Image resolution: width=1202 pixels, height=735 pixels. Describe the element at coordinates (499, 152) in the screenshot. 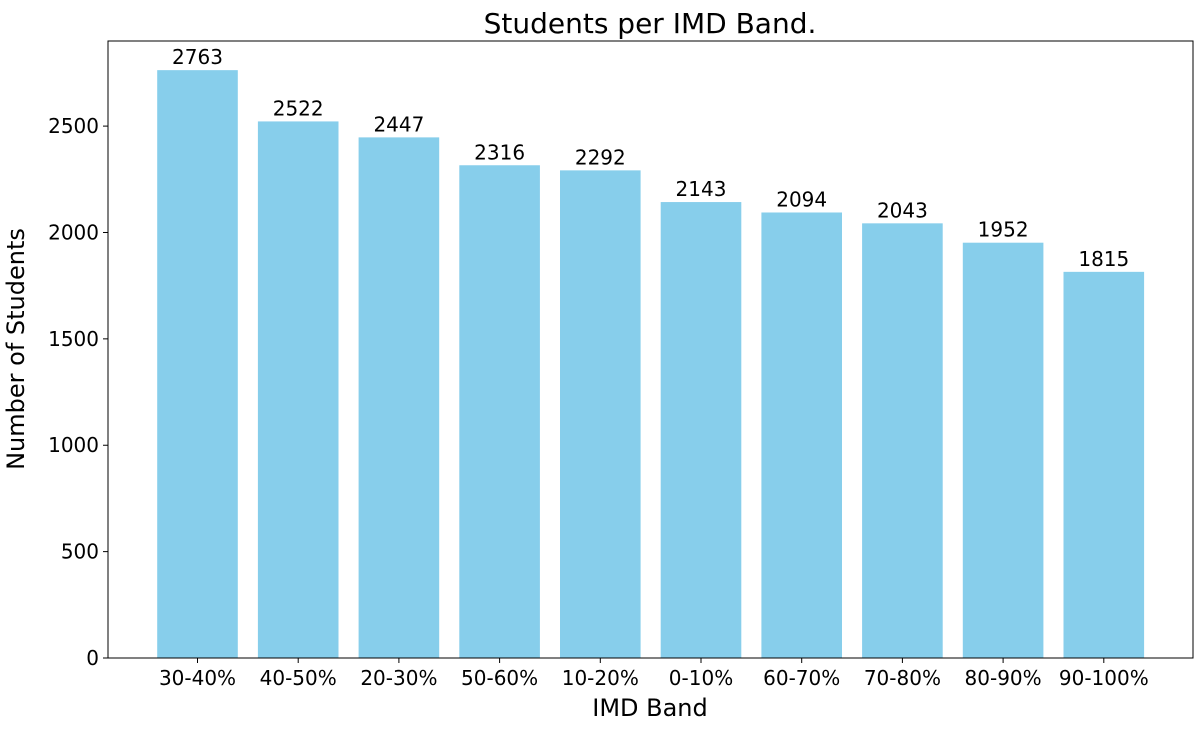

I see `bar-value-label: 2316` at that location.